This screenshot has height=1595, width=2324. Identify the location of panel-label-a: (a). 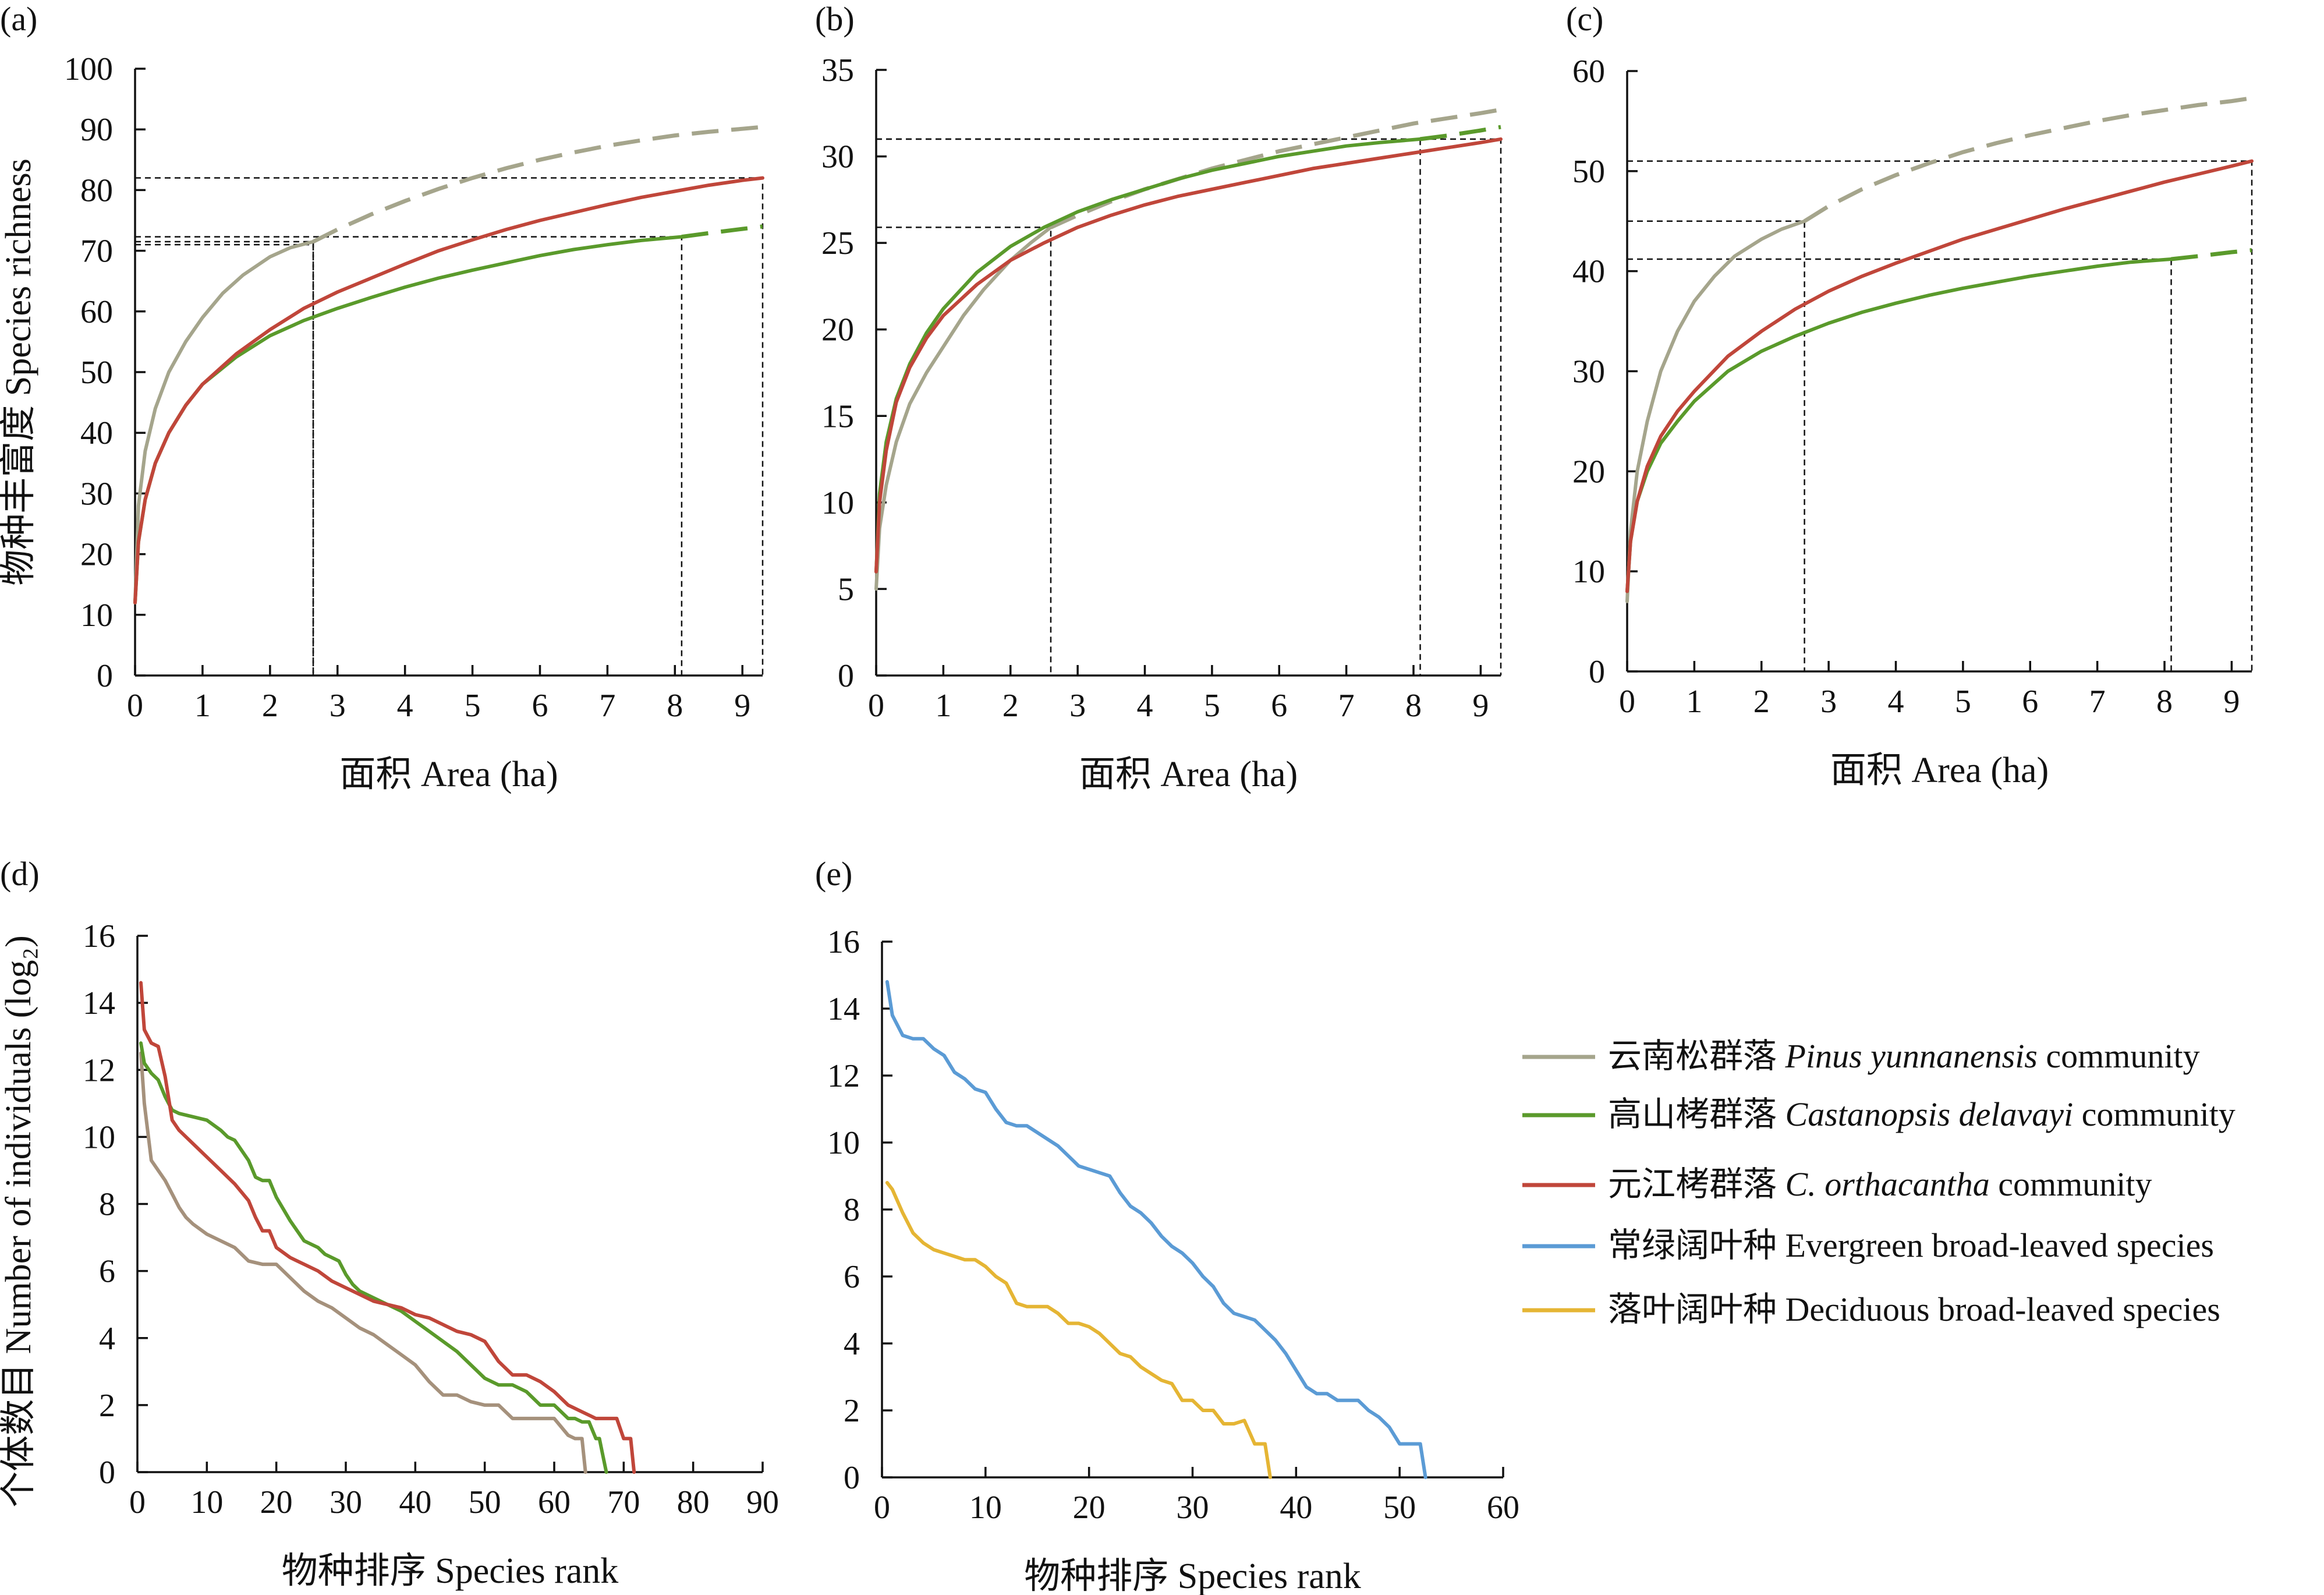
(18, 19).